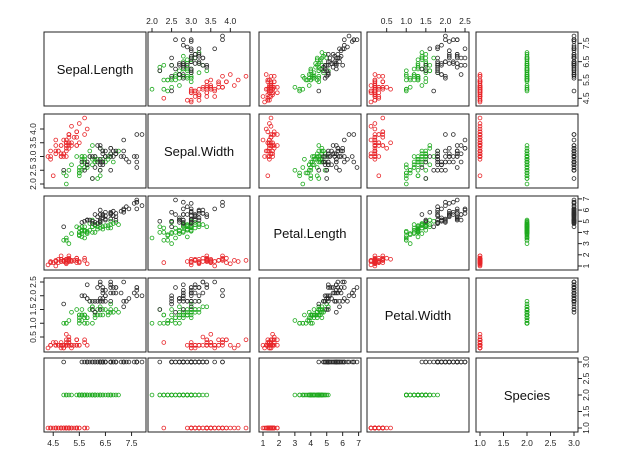  What do you see at coordinates (199, 69) in the screenshot?
I see `panel-Sepal.Length-vs-Sepal.Width` at bounding box center [199, 69].